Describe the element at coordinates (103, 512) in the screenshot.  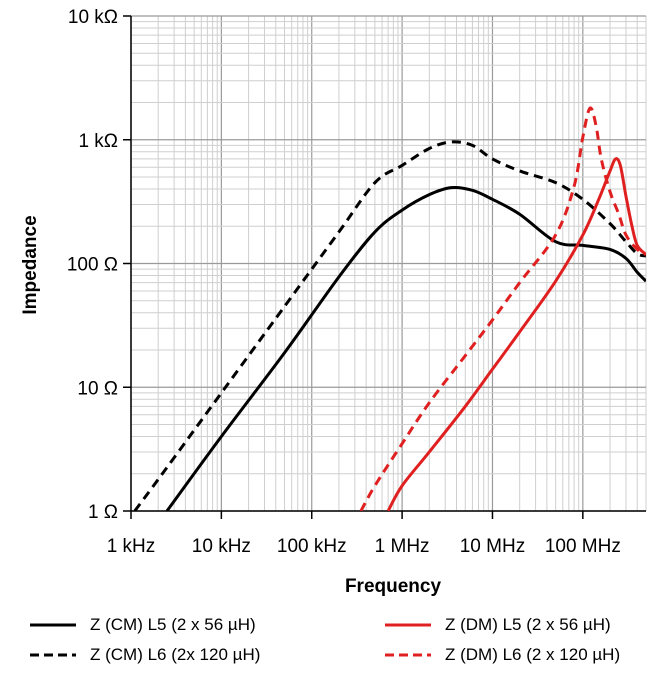
I see `y-tick-label: 1 Ω` at that location.